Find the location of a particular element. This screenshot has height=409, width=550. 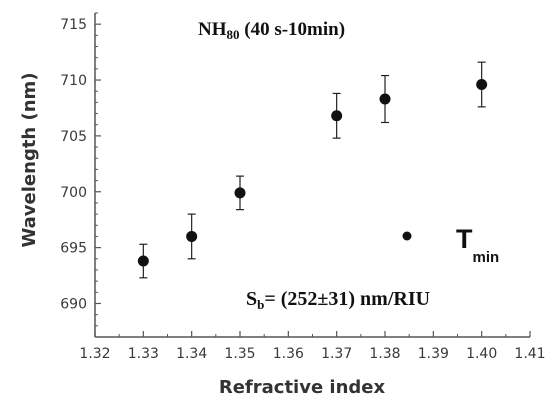

chart-title-sub: 80 is located at coordinates (233, 34).